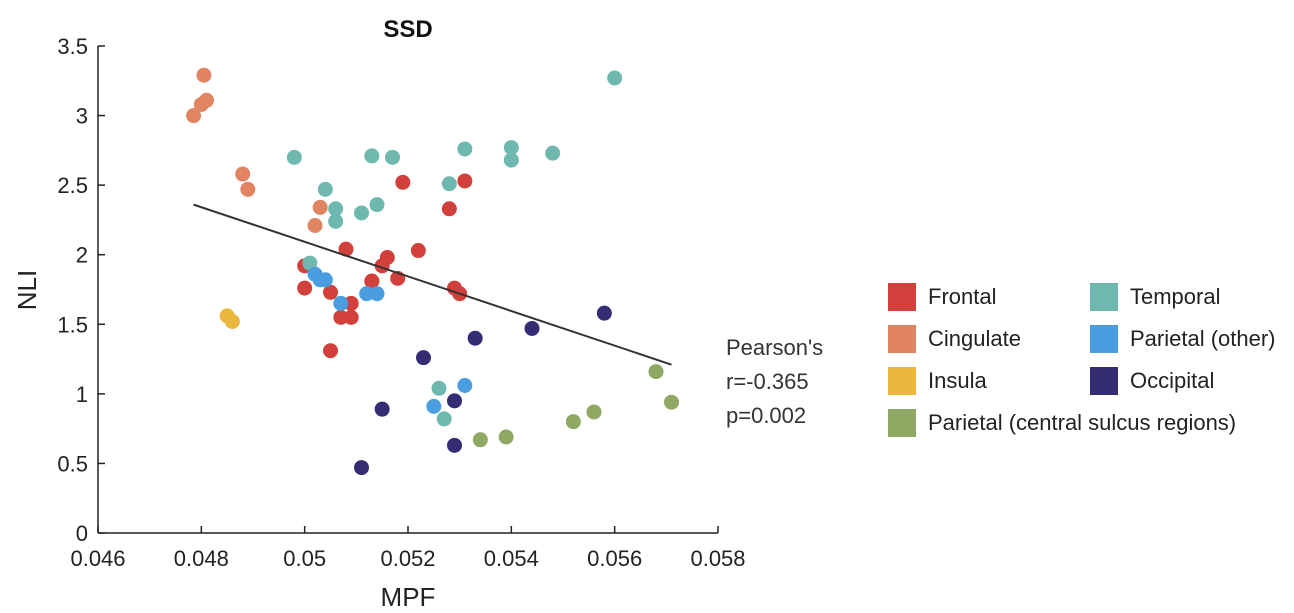  What do you see at coordinates (72, 46) in the screenshot?
I see `y-tick-label: 3.5` at bounding box center [72, 46].